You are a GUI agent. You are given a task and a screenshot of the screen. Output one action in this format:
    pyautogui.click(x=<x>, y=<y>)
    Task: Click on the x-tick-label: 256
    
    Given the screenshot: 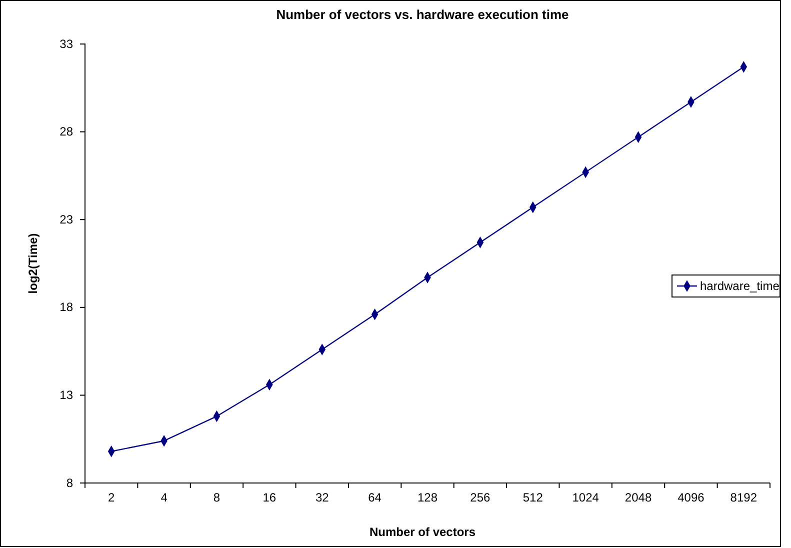 What is the action you would take?
    pyautogui.click(x=480, y=497)
    